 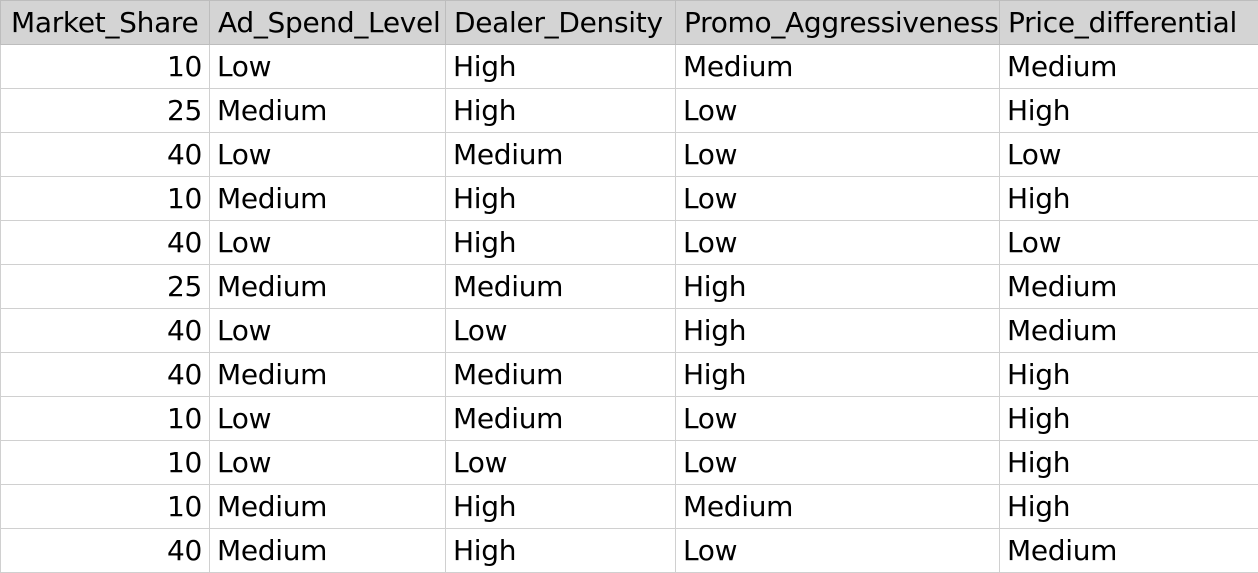 I want to click on table-row: 40 Low High Low Low, so click(x=629, y=243).